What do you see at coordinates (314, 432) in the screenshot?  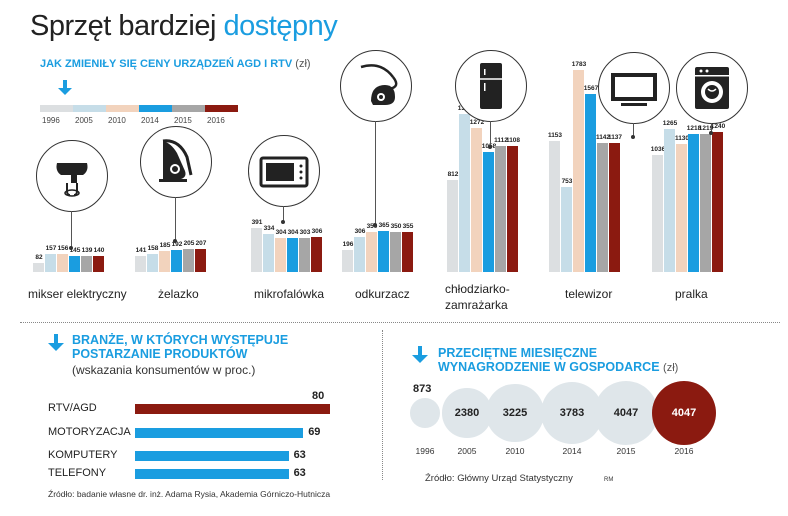 I see `hbar-value-motoryzacja: 69` at bounding box center [314, 432].